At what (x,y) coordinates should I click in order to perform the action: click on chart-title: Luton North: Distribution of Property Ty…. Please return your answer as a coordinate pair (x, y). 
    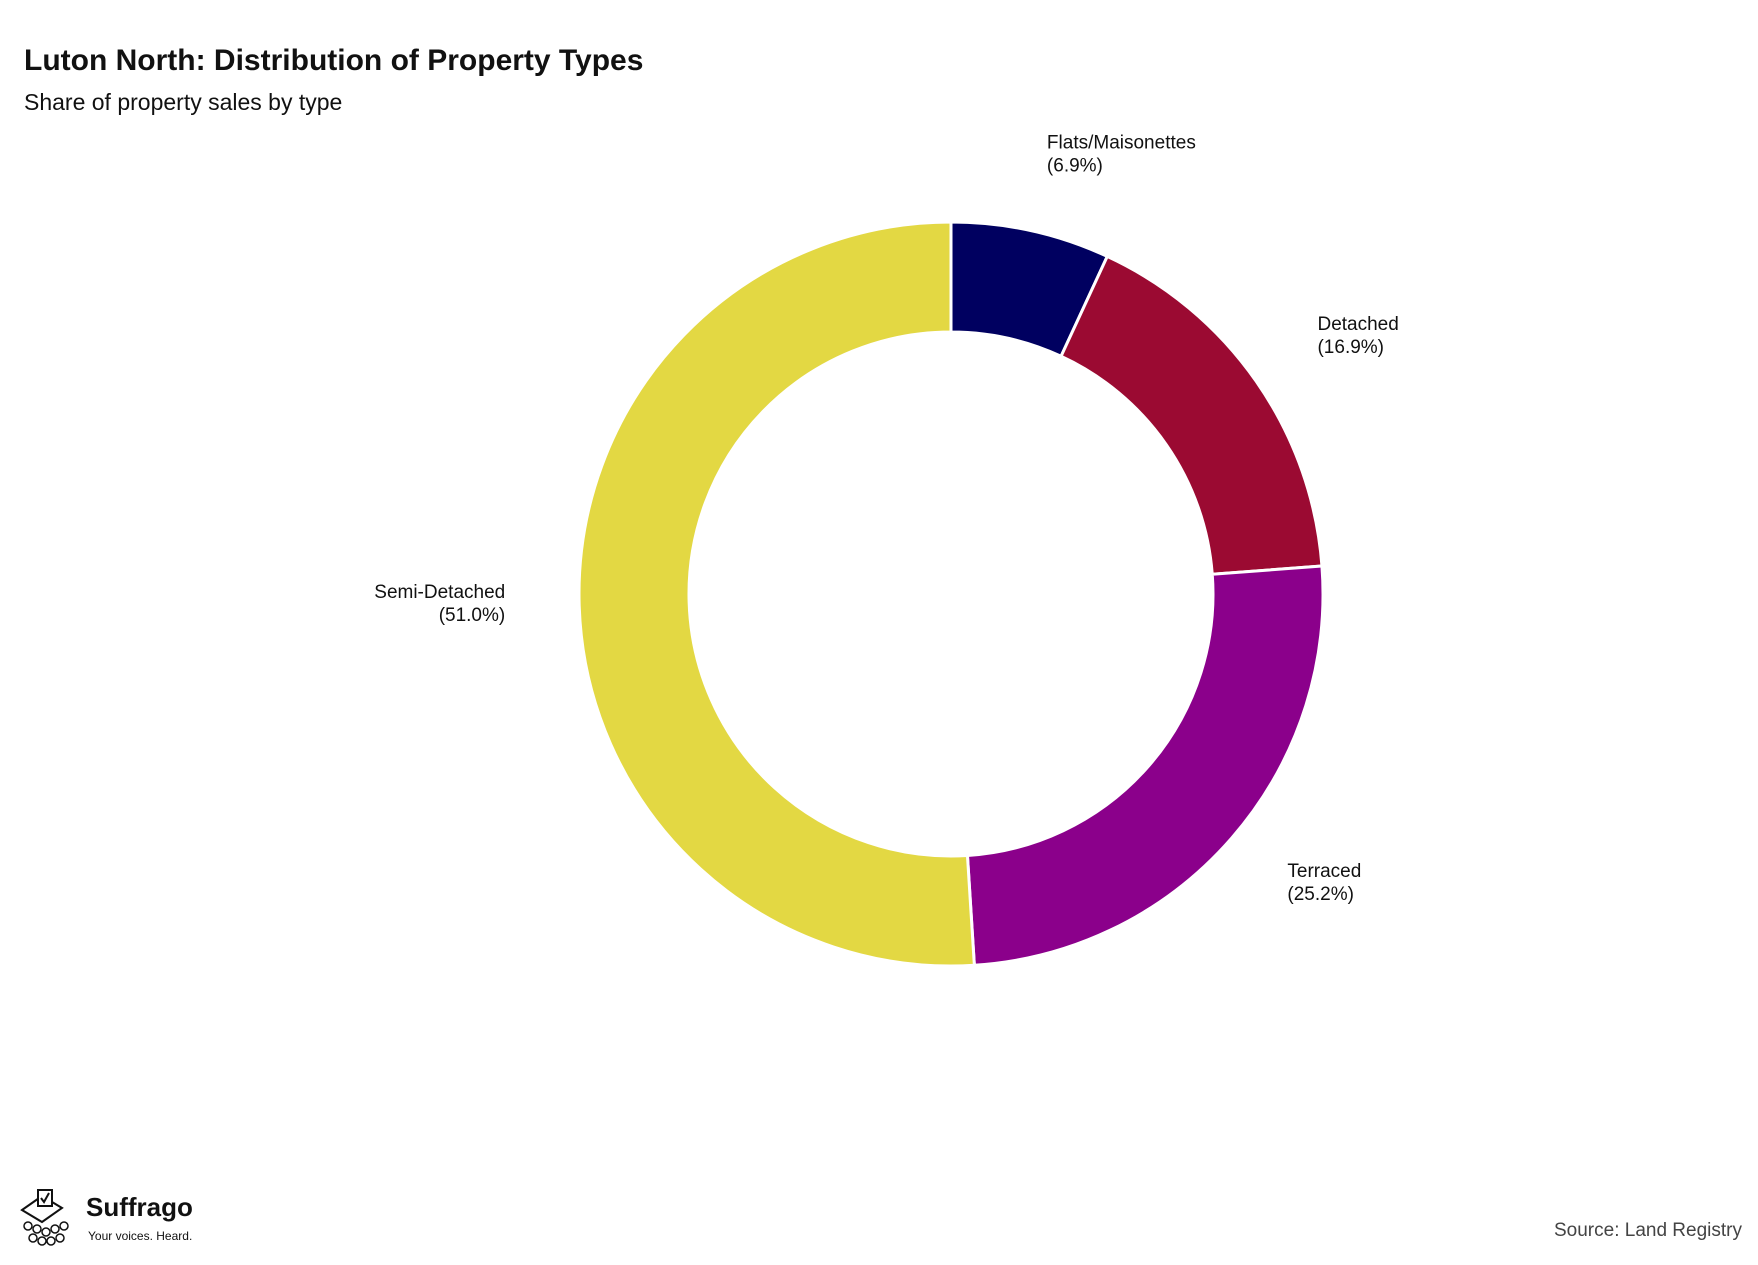
    Looking at the image, I should click on (333, 60).